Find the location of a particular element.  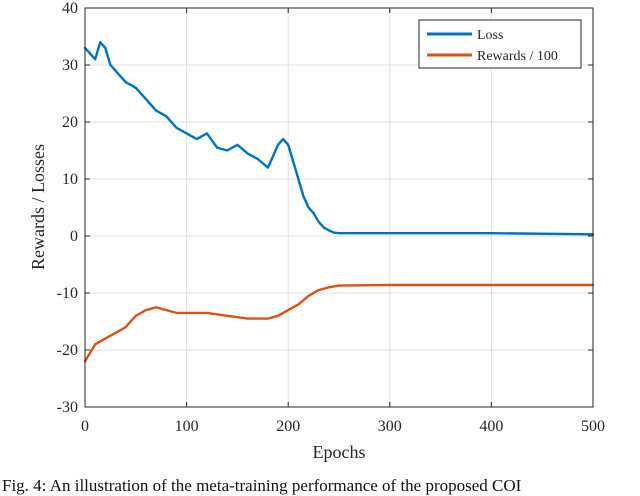

y-tick-label: -10 is located at coordinates (67, 293).